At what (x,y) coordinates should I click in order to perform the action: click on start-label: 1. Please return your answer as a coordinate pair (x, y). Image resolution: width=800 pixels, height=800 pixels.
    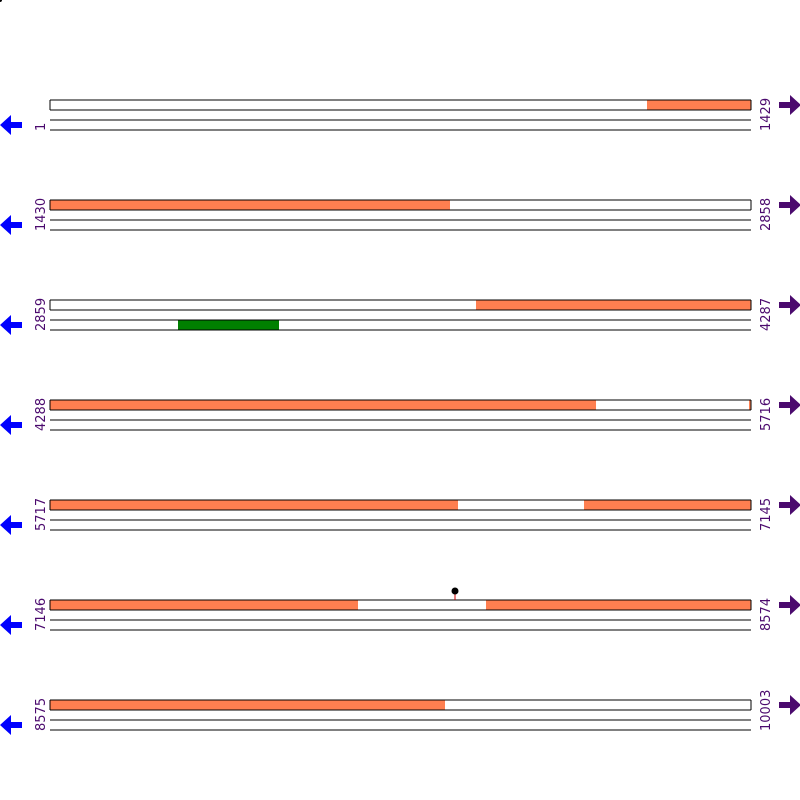
    Looking at the image, I should click on (41, 127).